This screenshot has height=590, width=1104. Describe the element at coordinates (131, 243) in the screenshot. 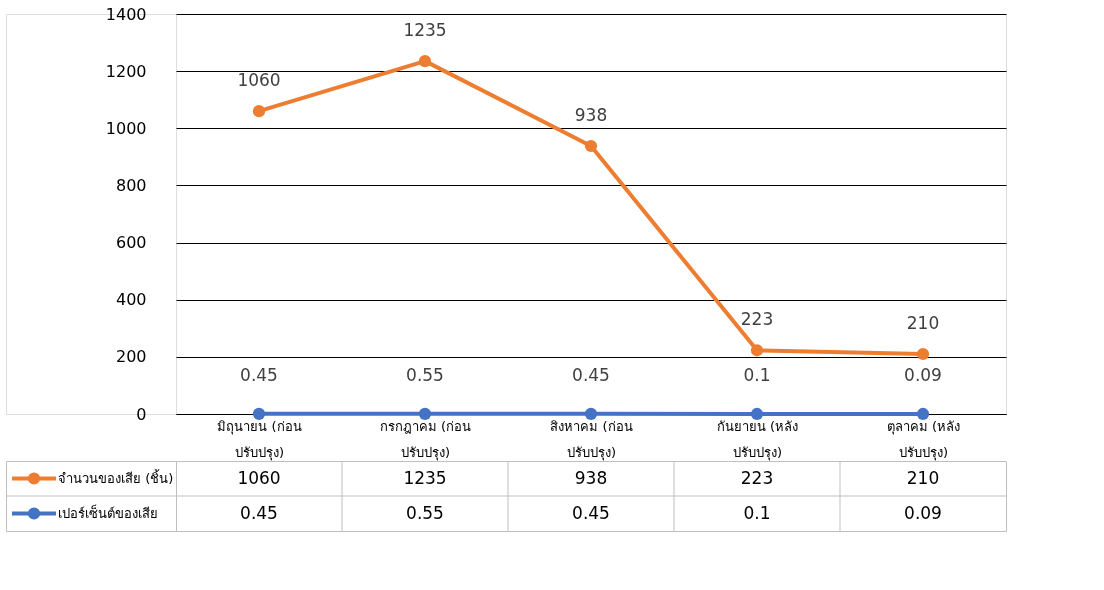

I see `y-tick-label: 600` at that location.